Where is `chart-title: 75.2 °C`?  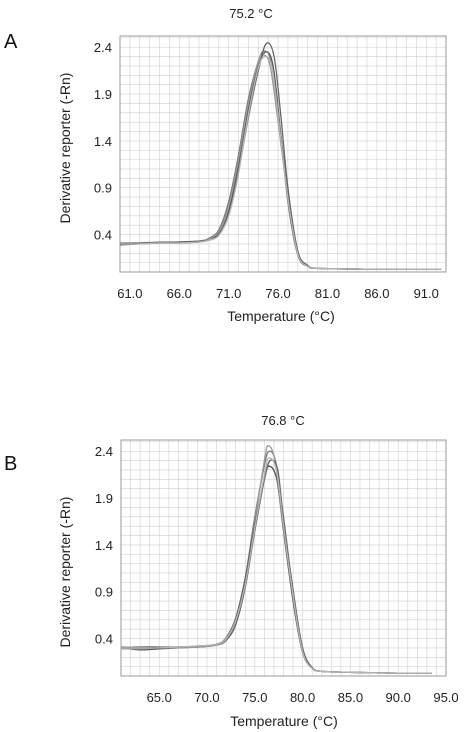
chart-title: 75.2 °C is located at coordinates (251, 13).